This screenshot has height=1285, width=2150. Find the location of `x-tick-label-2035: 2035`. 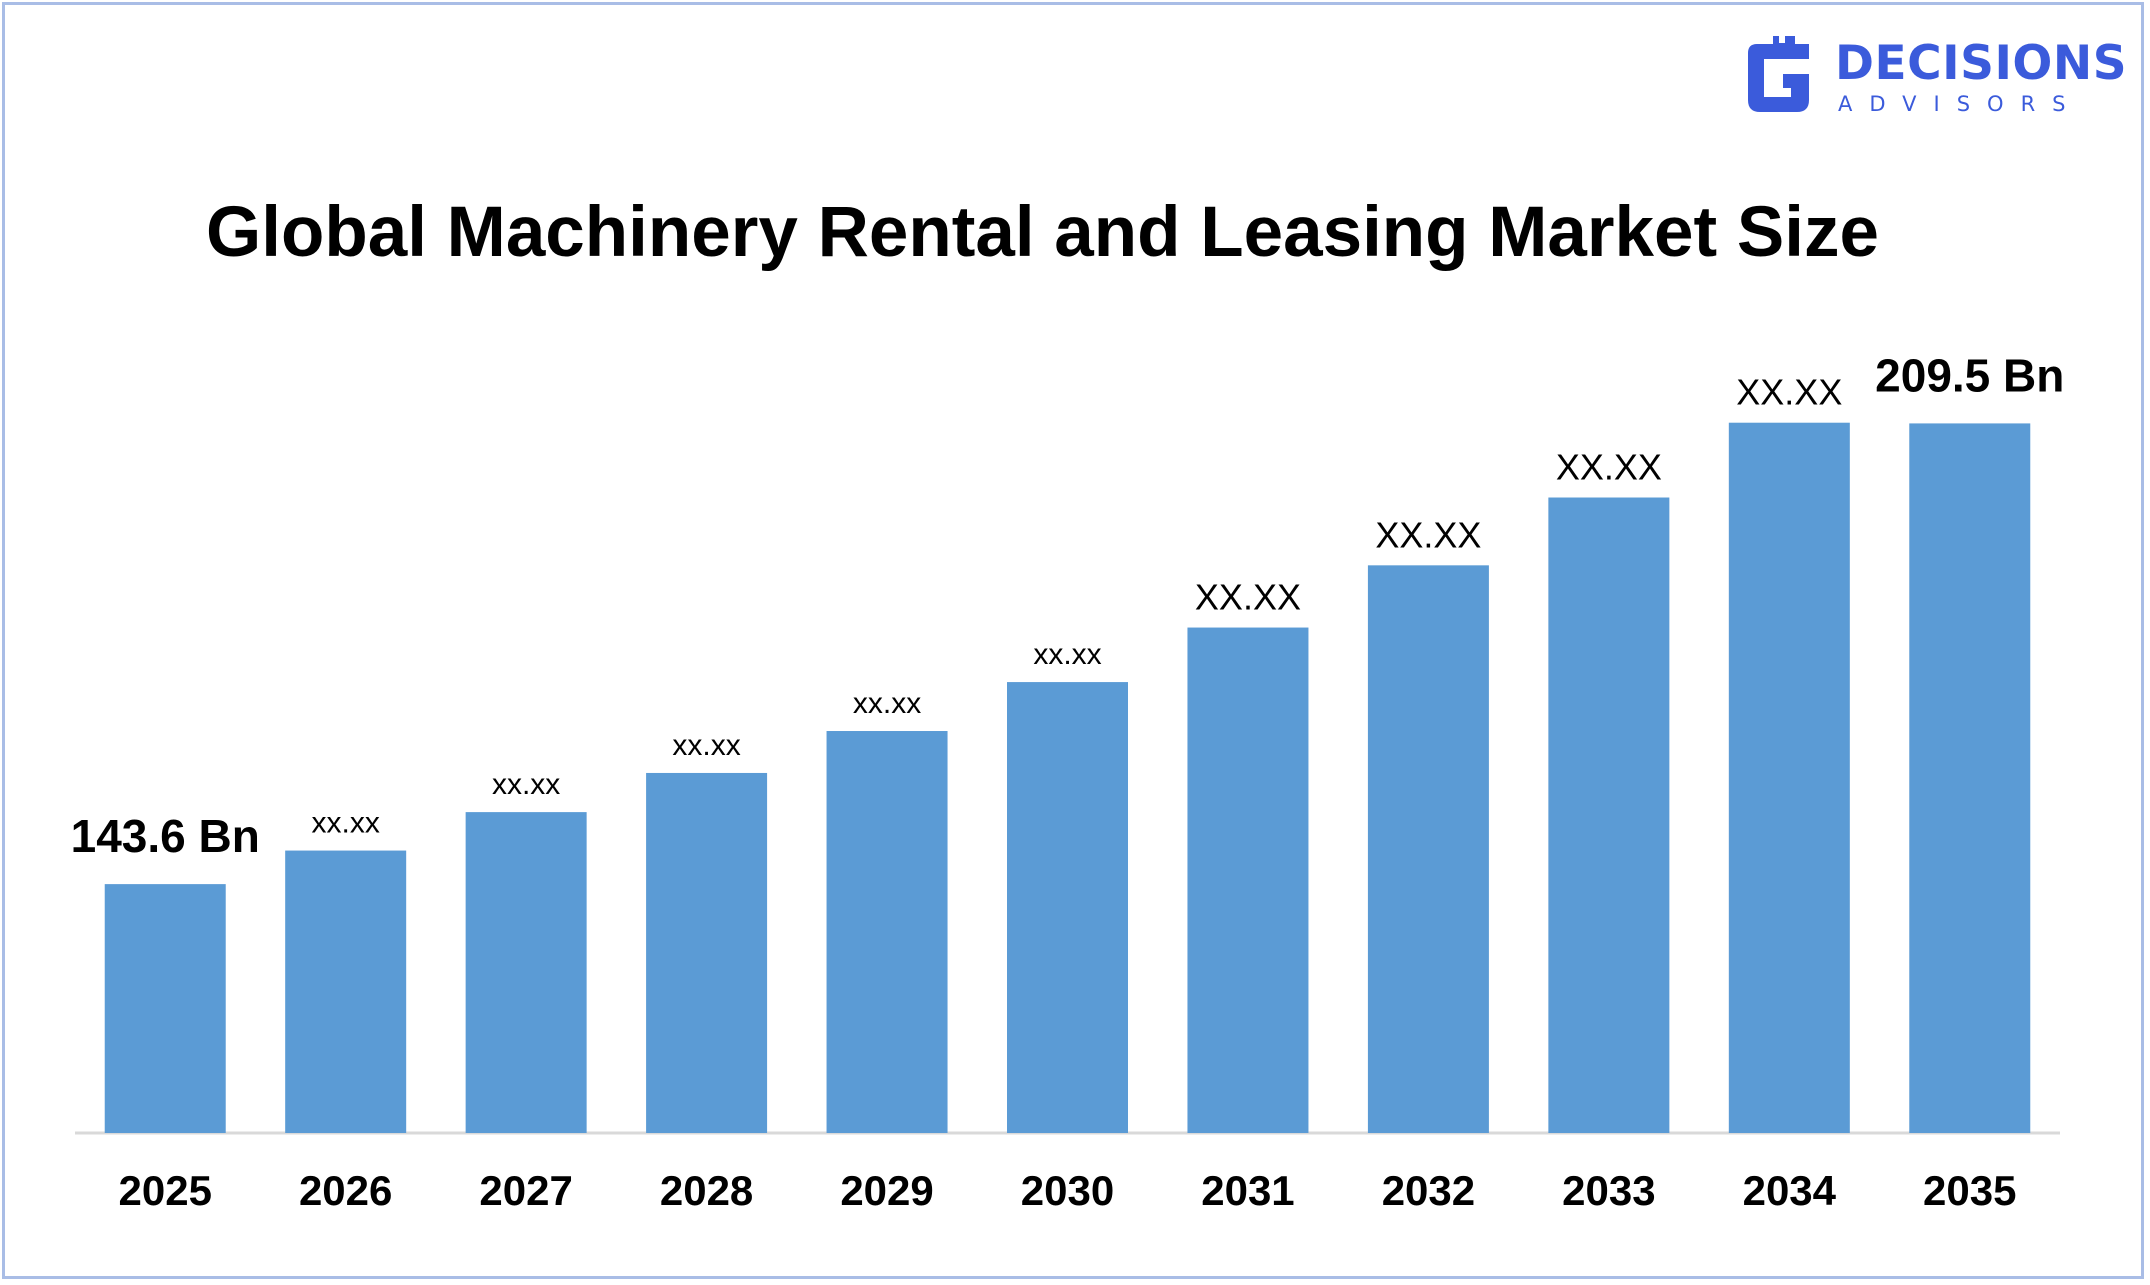

x-tick-label-2035: 2035 is located at coordinates (1969, 1190).